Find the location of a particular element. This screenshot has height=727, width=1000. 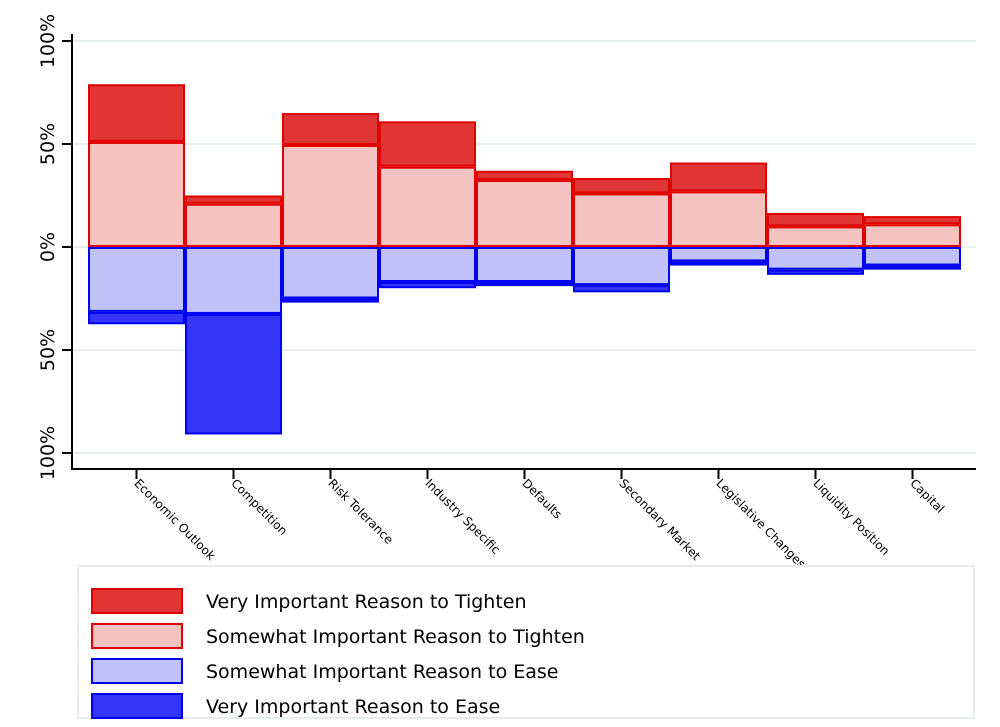

bar-somewhat-important-reason-to-tighten-capital is located at coordinates (912, 235).